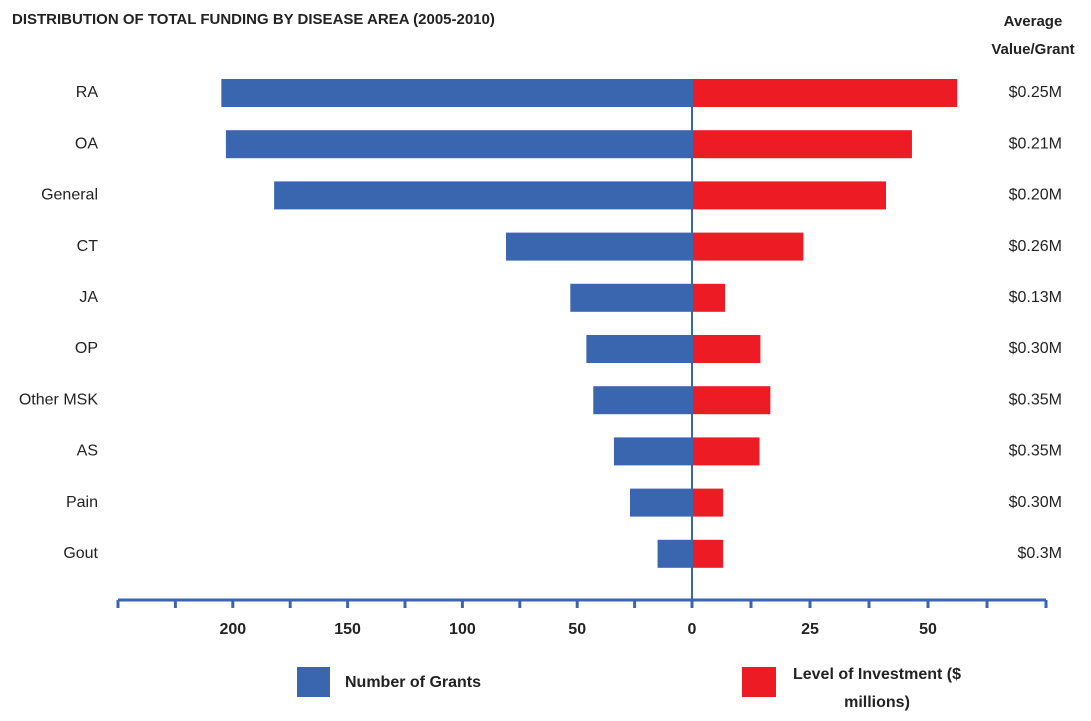  Describe the element at coordinates (810, 629) in the screenshot. I see `x-tick-label: 25` at that location.